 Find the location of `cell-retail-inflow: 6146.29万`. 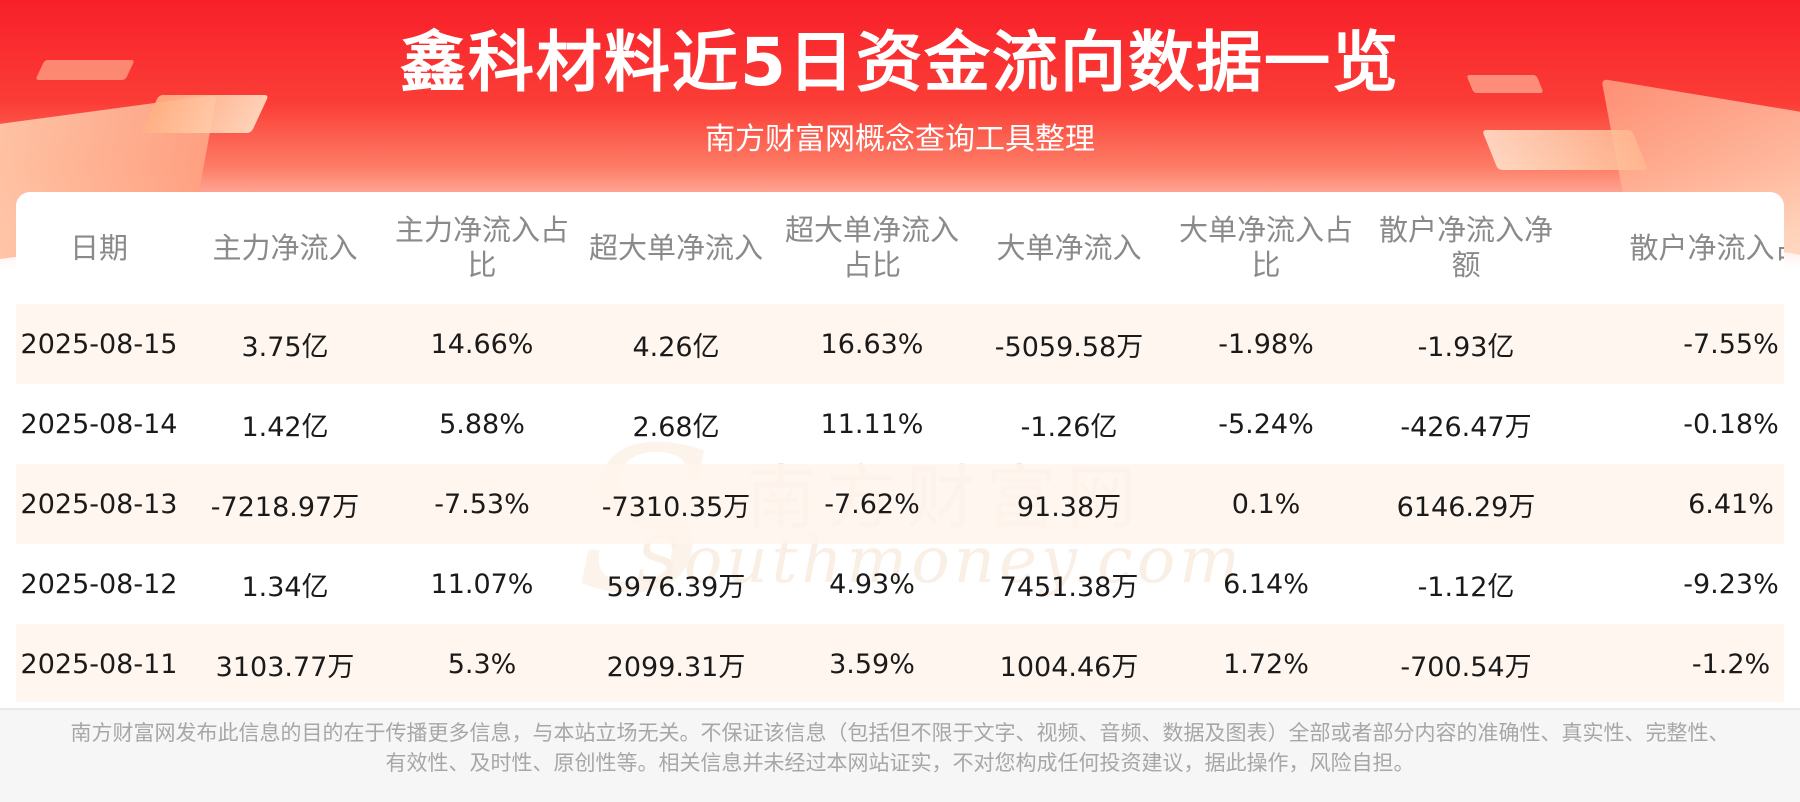

cell-retail-inflow: 6146.29万 is located at coordinates (1466, 504).